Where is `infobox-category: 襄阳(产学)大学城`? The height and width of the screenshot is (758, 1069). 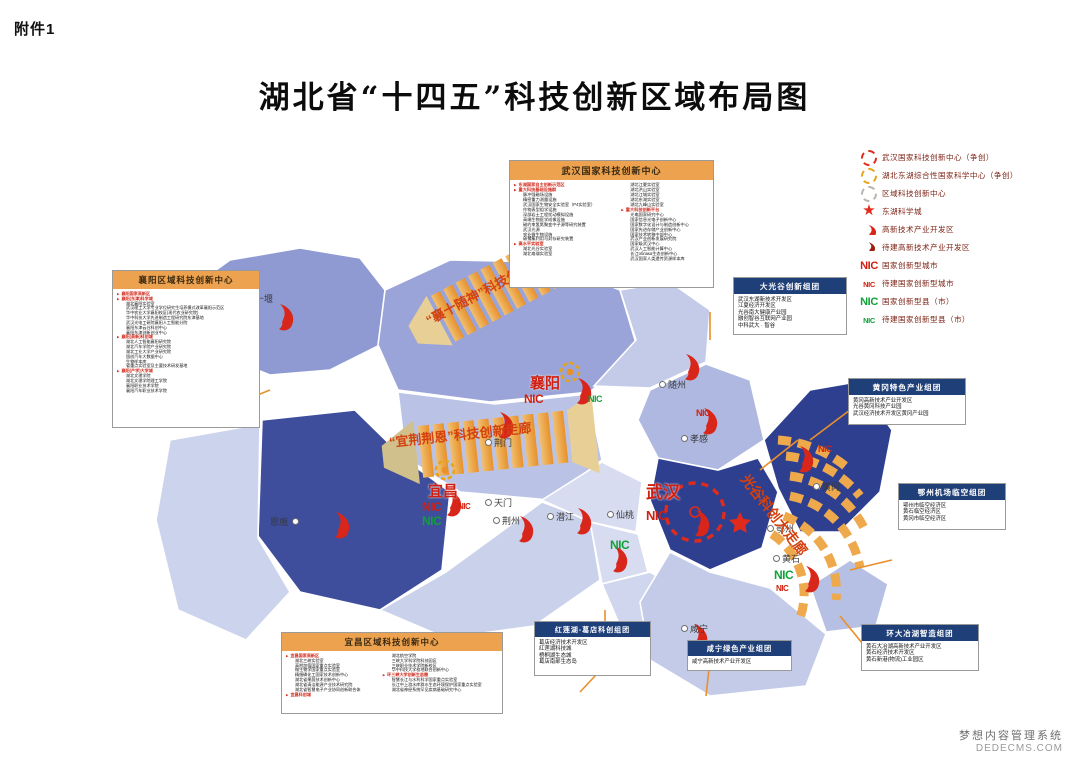
infobox-category: 襄阳(产学)大学城 is located at coordinates (186, 371).